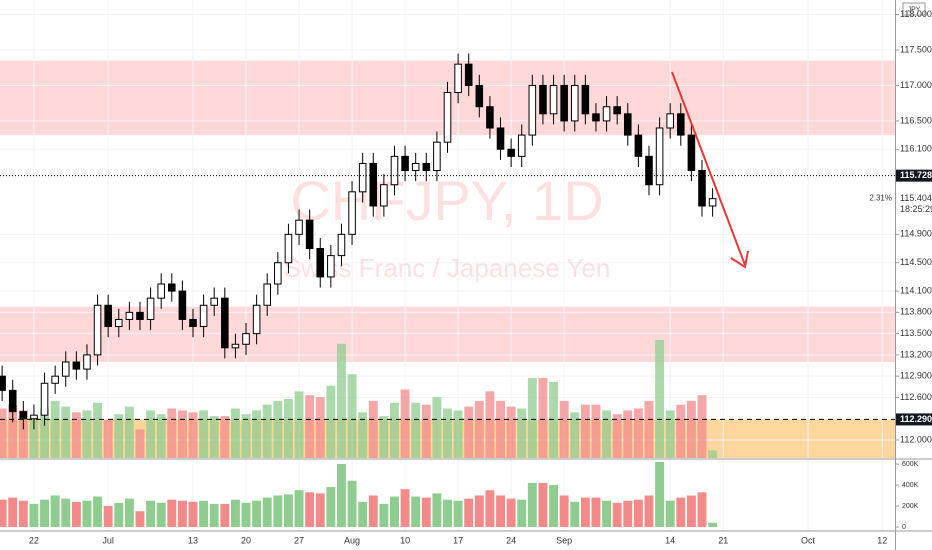 The width and height of the screenshot is (932, 550). I want to click on x-tick-label: 14, so click(670, 540).